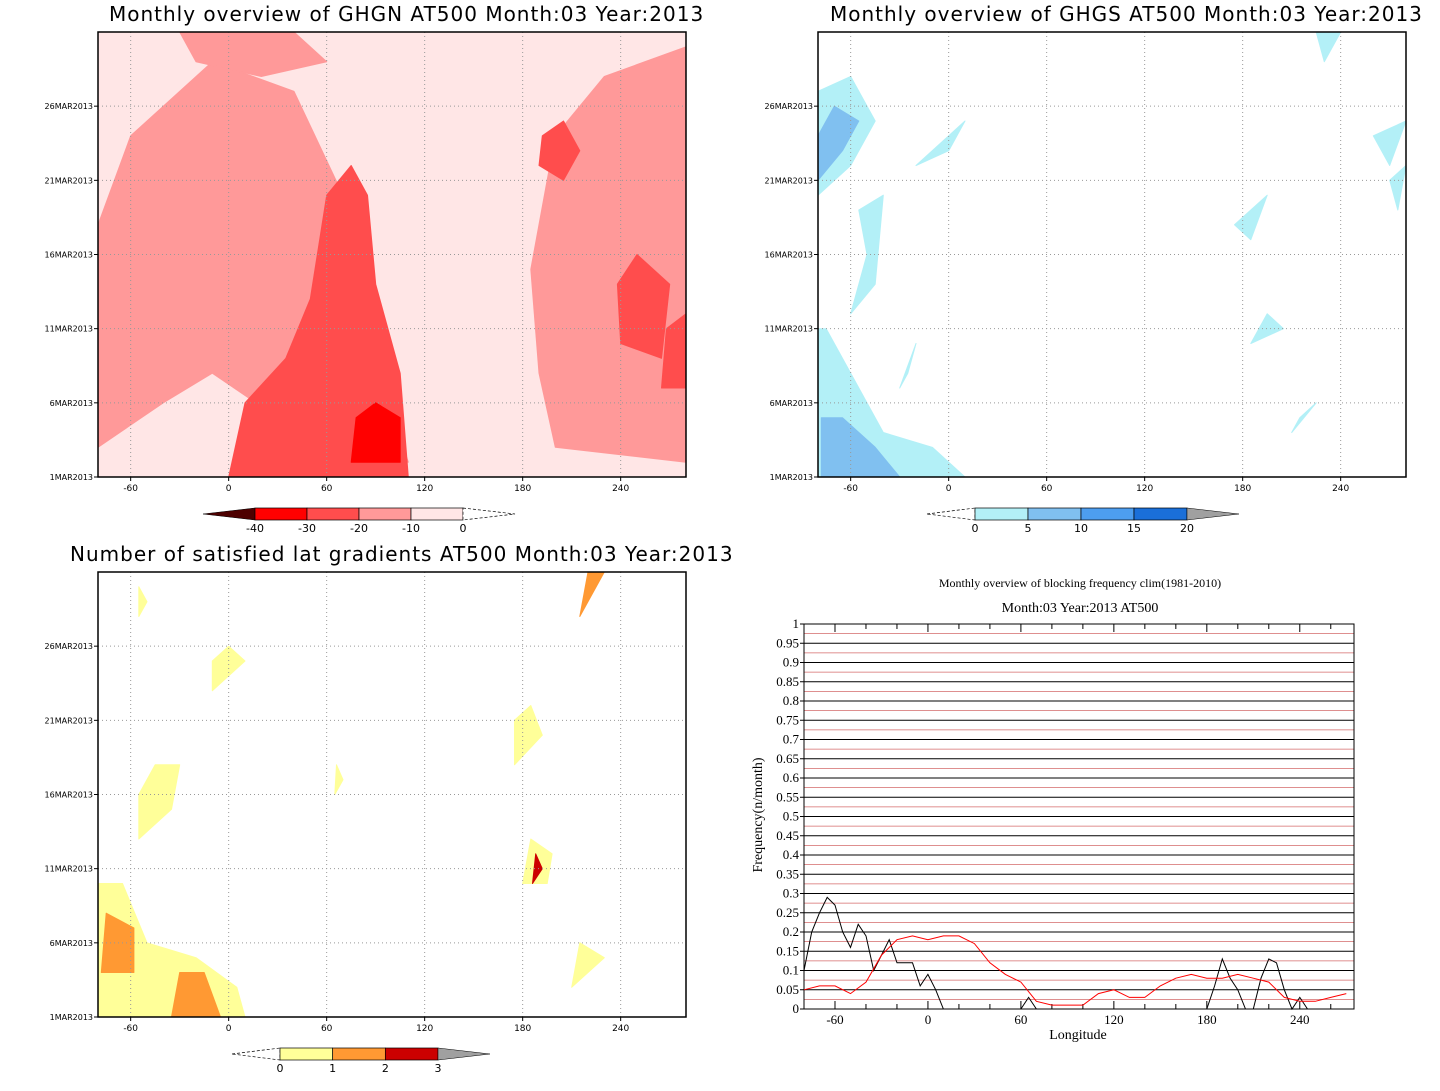 This screenshot has height=1091, width=1440. What do you see at coordinates (791, 970) in the screenshot?
I see `y-tick-label-2: 0.1` at bounding box center [791, 970].